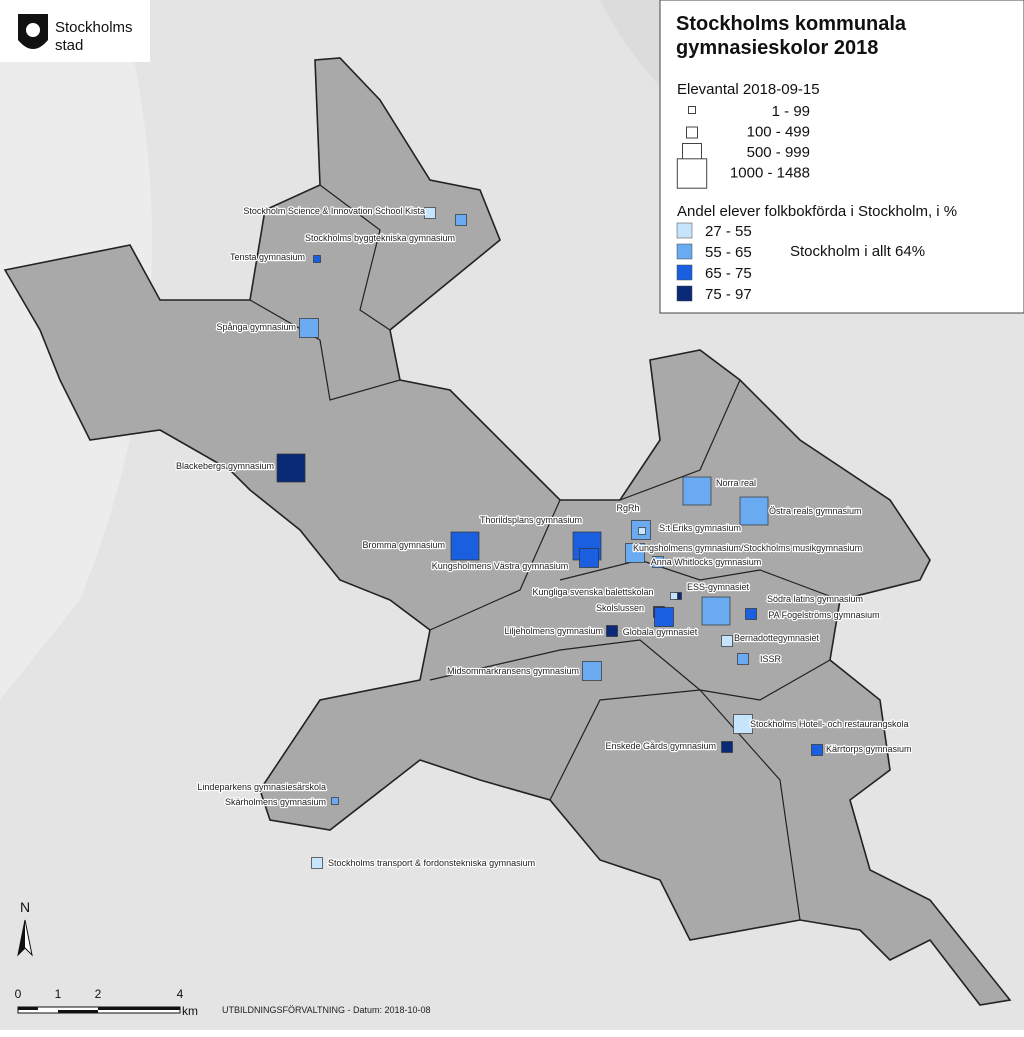 Image resolution: width=1024 pixels, height=1037 pixels. Describe the element at coordinates (267, 257) in the screenshot. I see `school-label: Tensta gymnasium` at that location.